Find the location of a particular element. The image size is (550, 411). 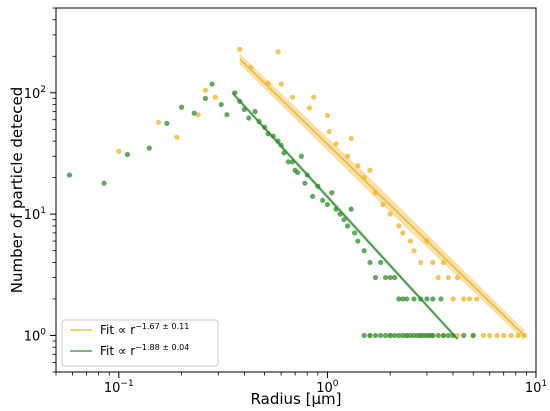

y-axis-label: Number of particle deteced is located at coordinates (17, 190).